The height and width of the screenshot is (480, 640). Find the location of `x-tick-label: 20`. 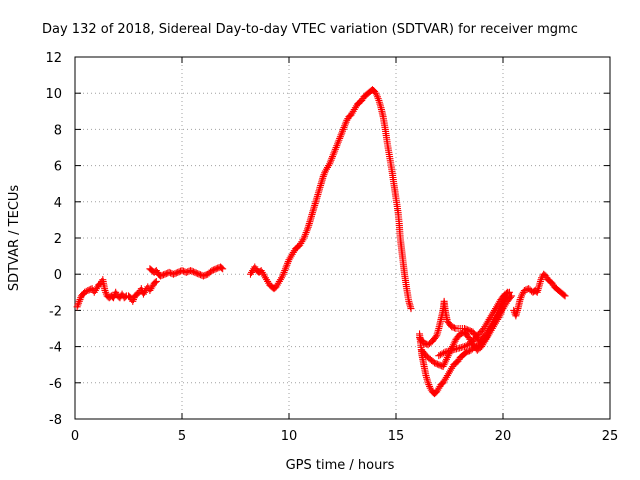

x-tick-label: 20 is located at coordinates (503, 436).